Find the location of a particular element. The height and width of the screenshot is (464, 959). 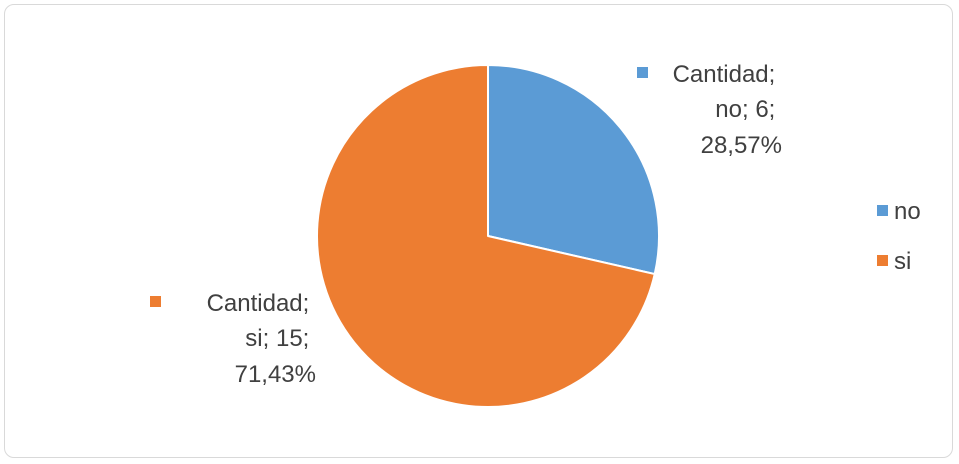

legend-key-no is located at coordinates (882, 210).